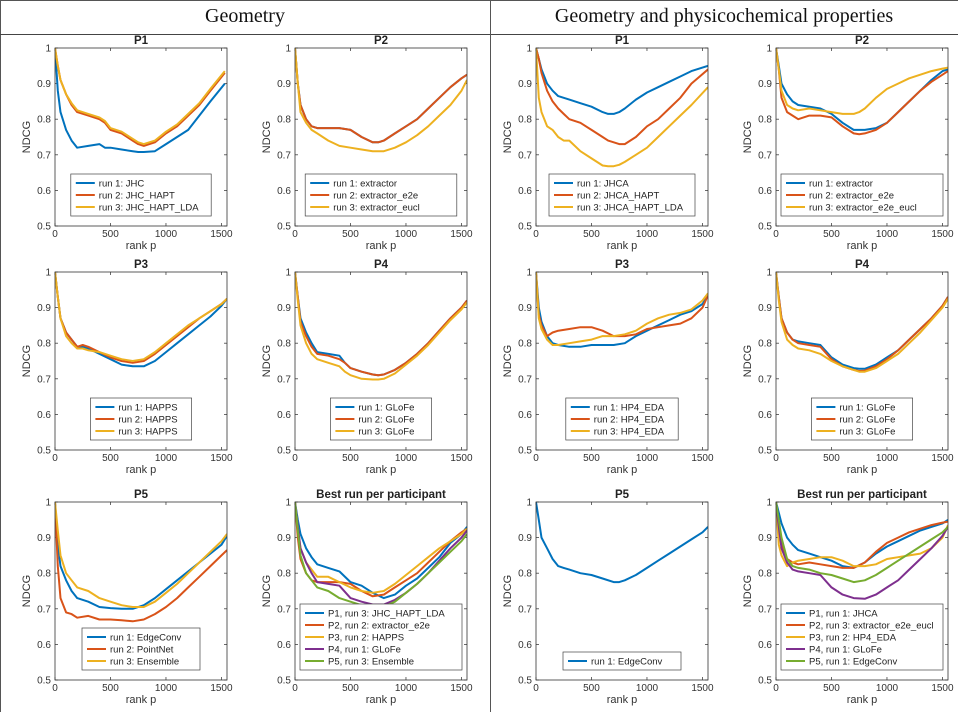  Describe the element at coordinates (386, 420) in the screenshot. I see `legend-entry: run 2: GLoFe` at that location.